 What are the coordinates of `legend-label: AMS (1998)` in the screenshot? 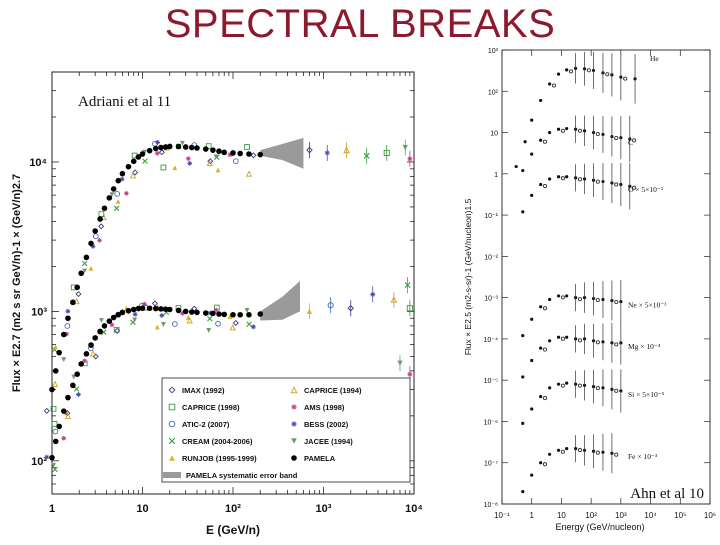 It's located at (324, 407).